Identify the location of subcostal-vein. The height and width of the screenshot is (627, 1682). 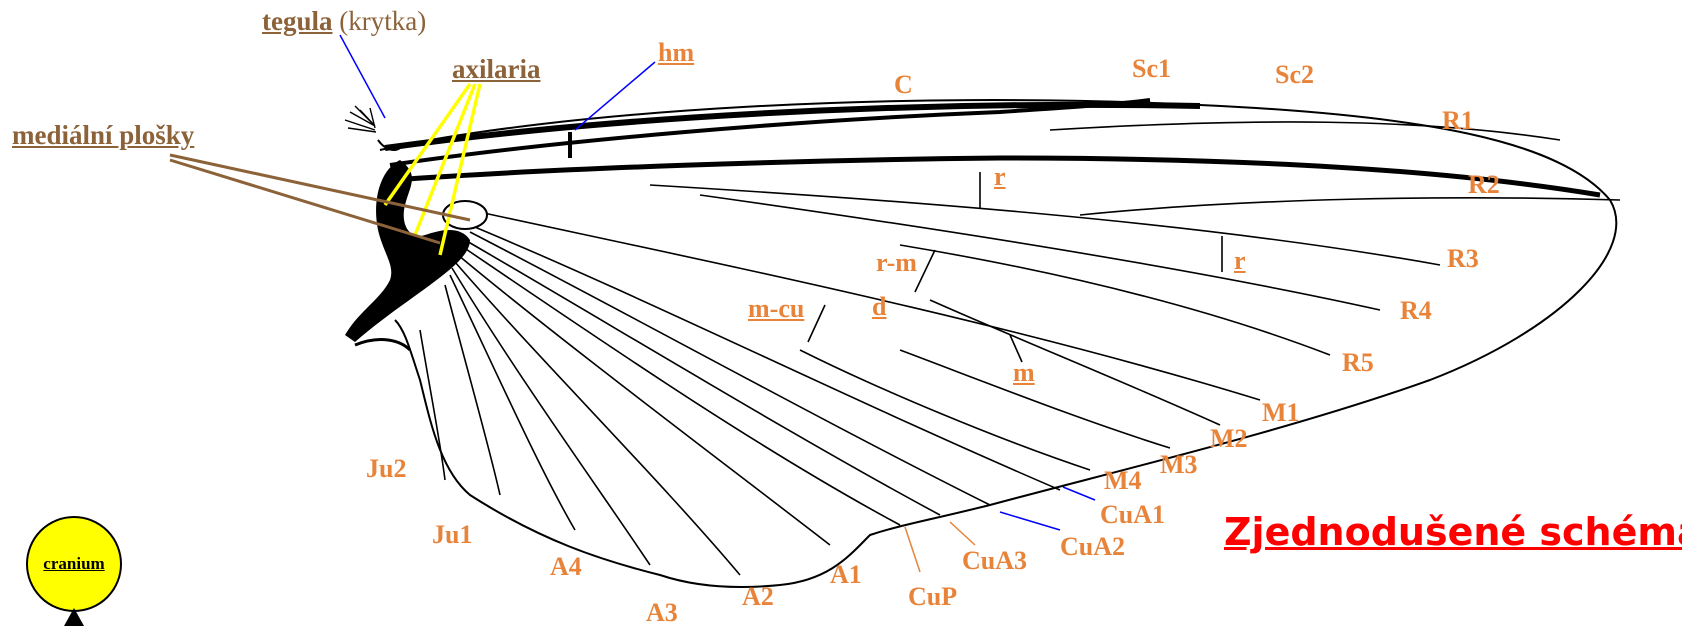
(770, 132).